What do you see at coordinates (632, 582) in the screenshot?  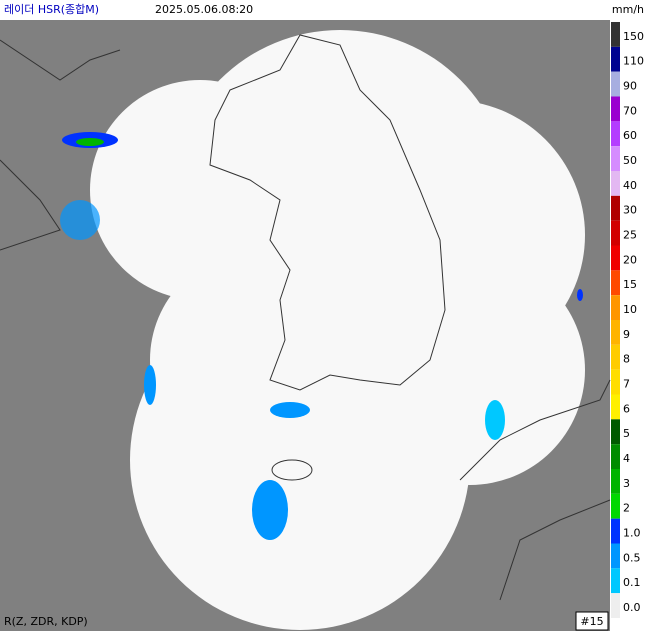 I see `legend-label: 0.1` at bounding box center [632, 582].